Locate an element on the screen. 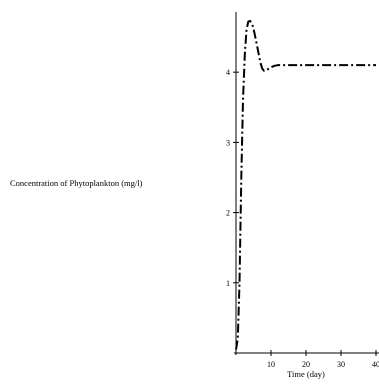  y-ticks: 1 2 3 4 is located at coordinates (232, 178).